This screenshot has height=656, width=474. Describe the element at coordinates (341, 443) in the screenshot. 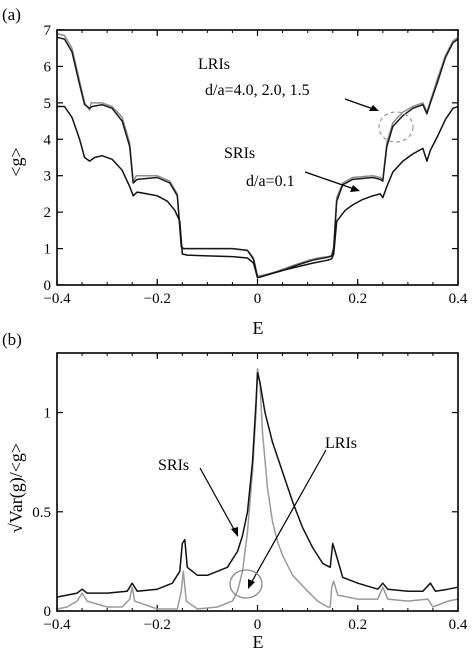

I see `annot-lris-b: LRIs` at that location.